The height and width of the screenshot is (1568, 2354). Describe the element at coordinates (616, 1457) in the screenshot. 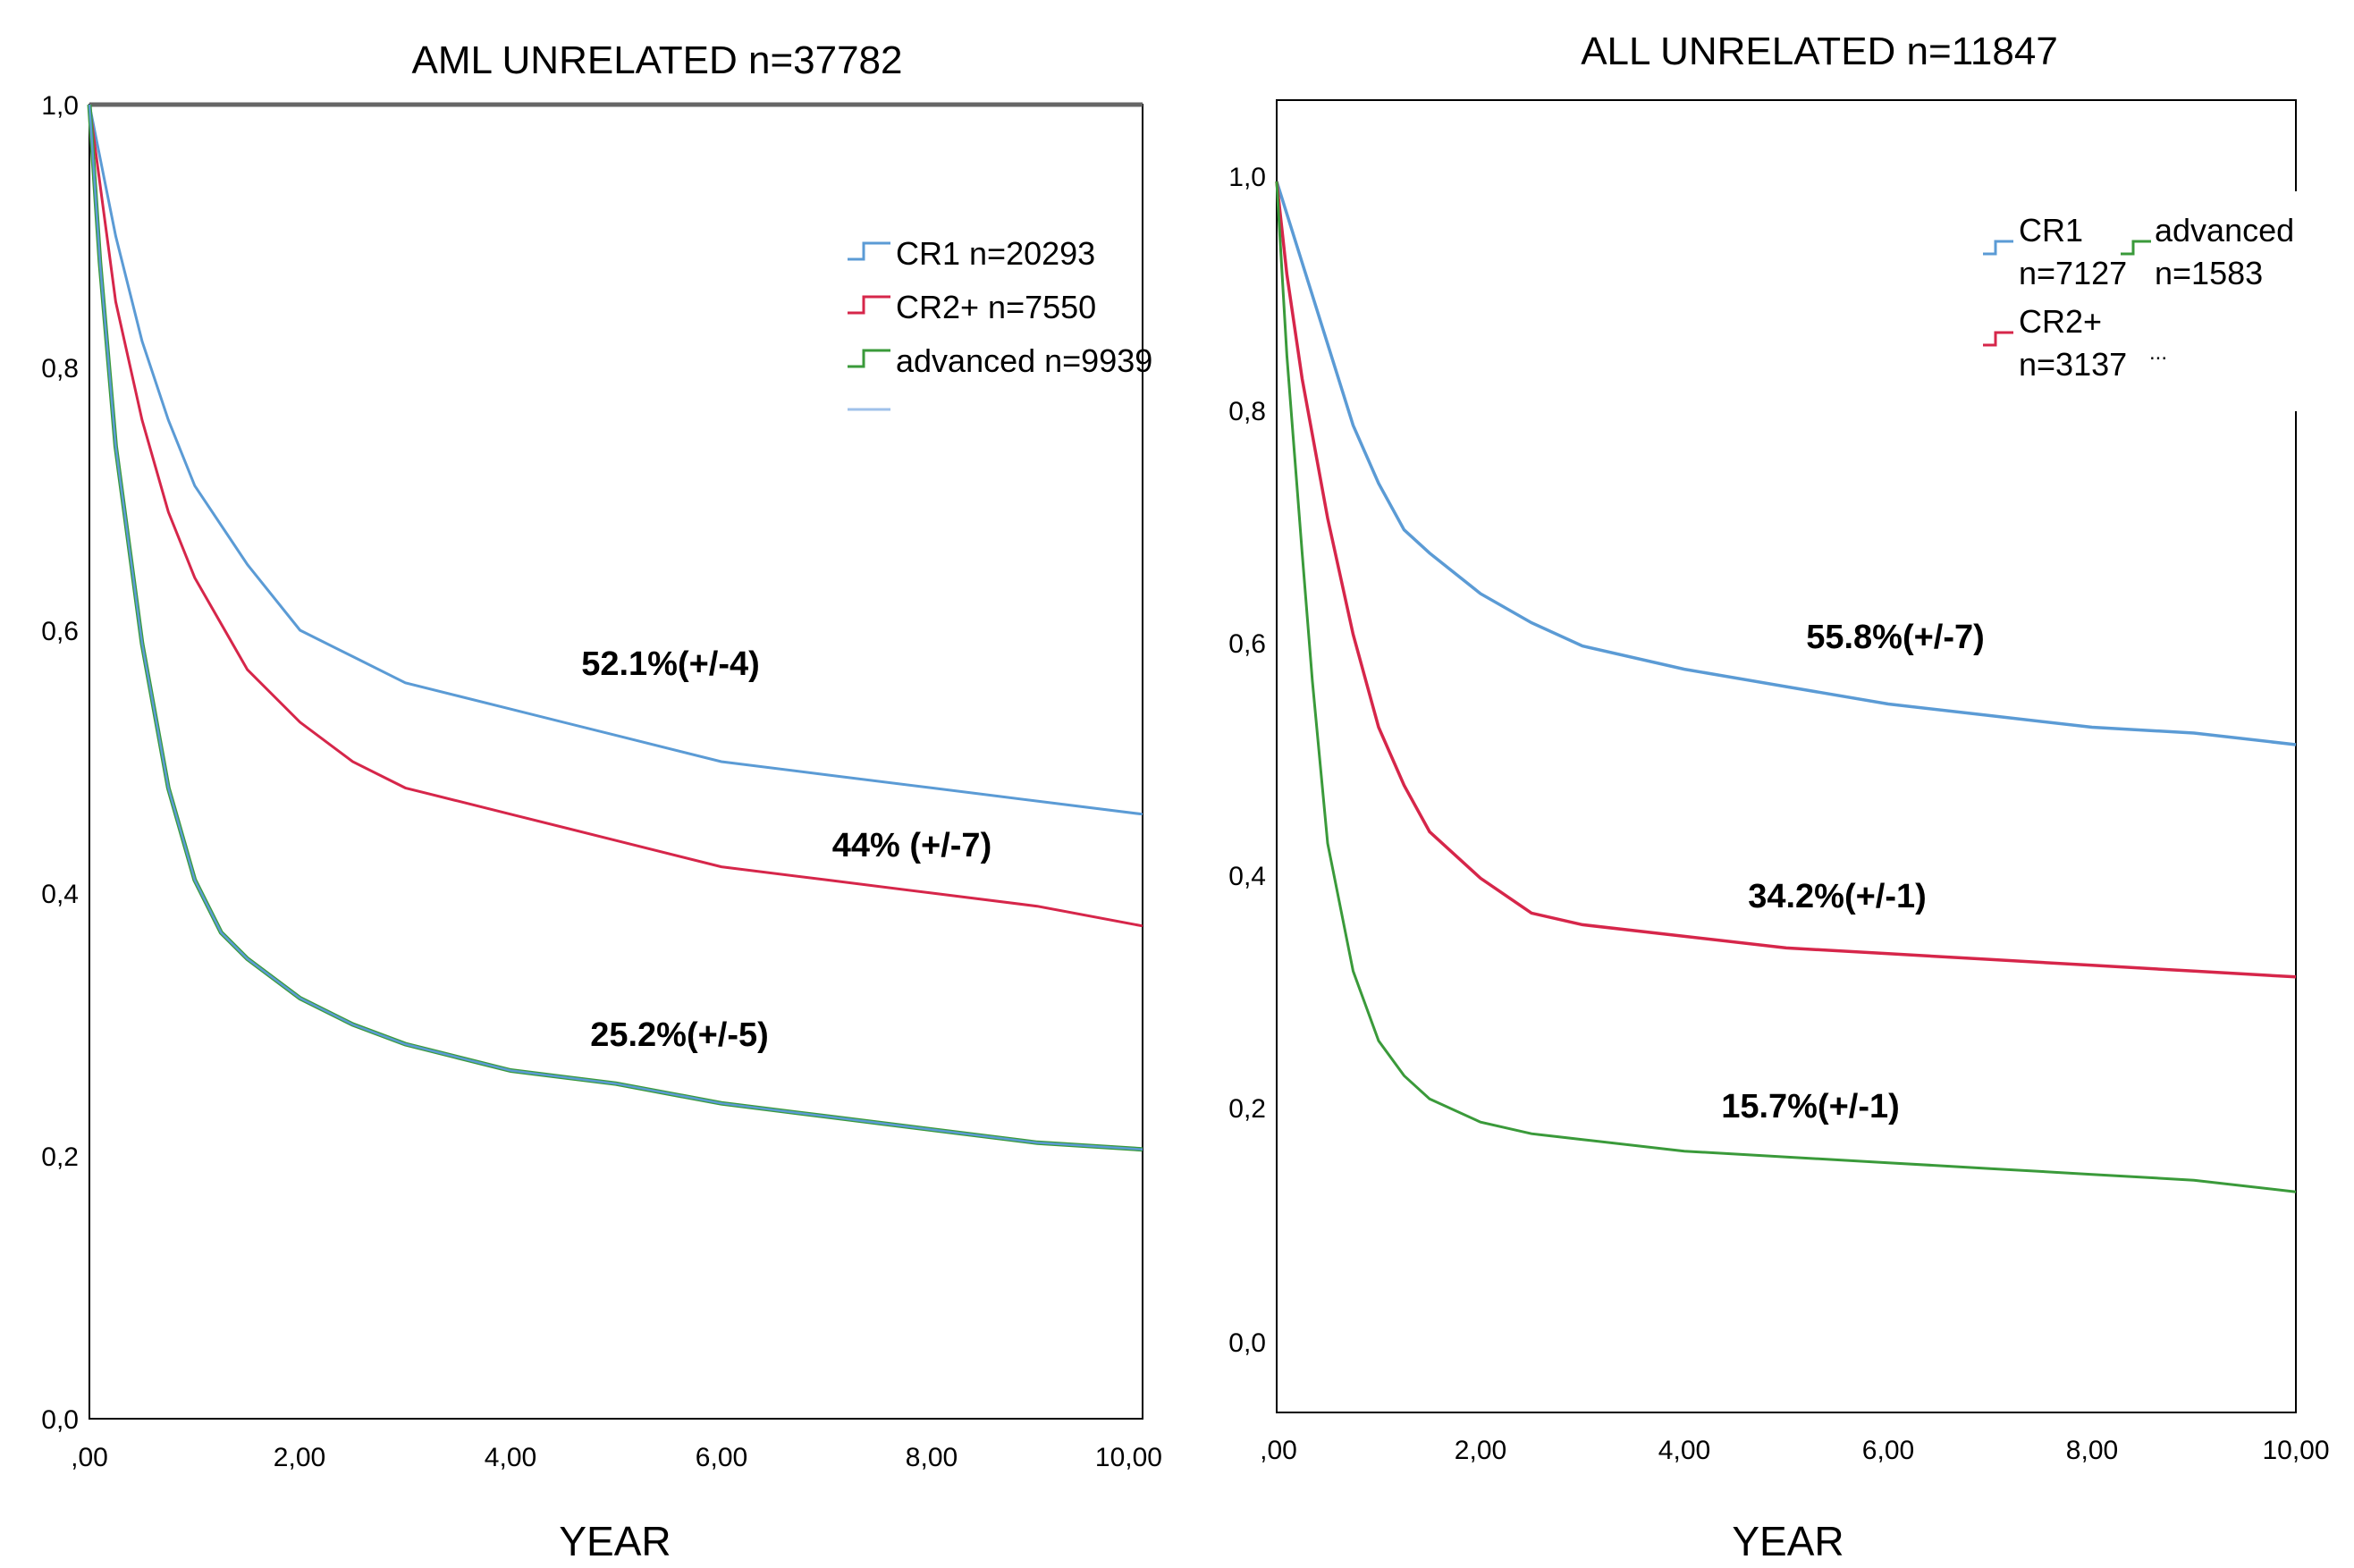

I see `x-ticks-aml: ,00 2,00 4,00 6,00 8,00 10,00` at that location.